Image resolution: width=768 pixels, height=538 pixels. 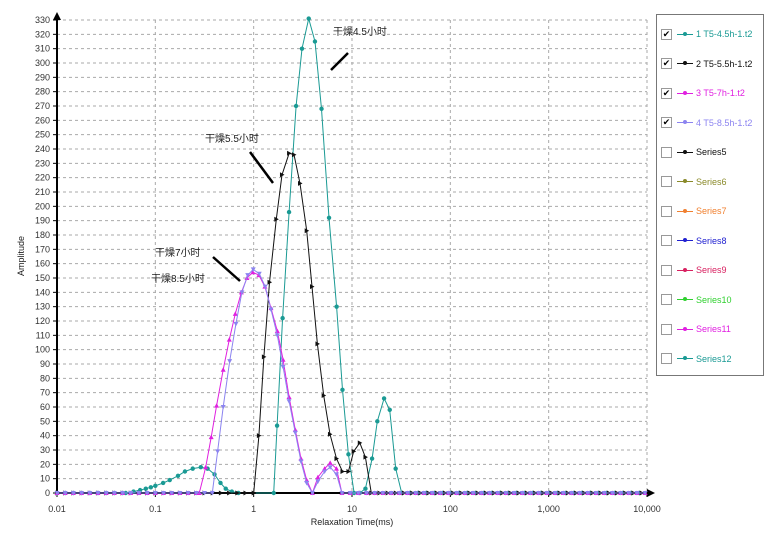 What do you see at coordinates (45, 464) in the screenshot?
I see `y-tick-label: 20` at bounding box center [45, 464].